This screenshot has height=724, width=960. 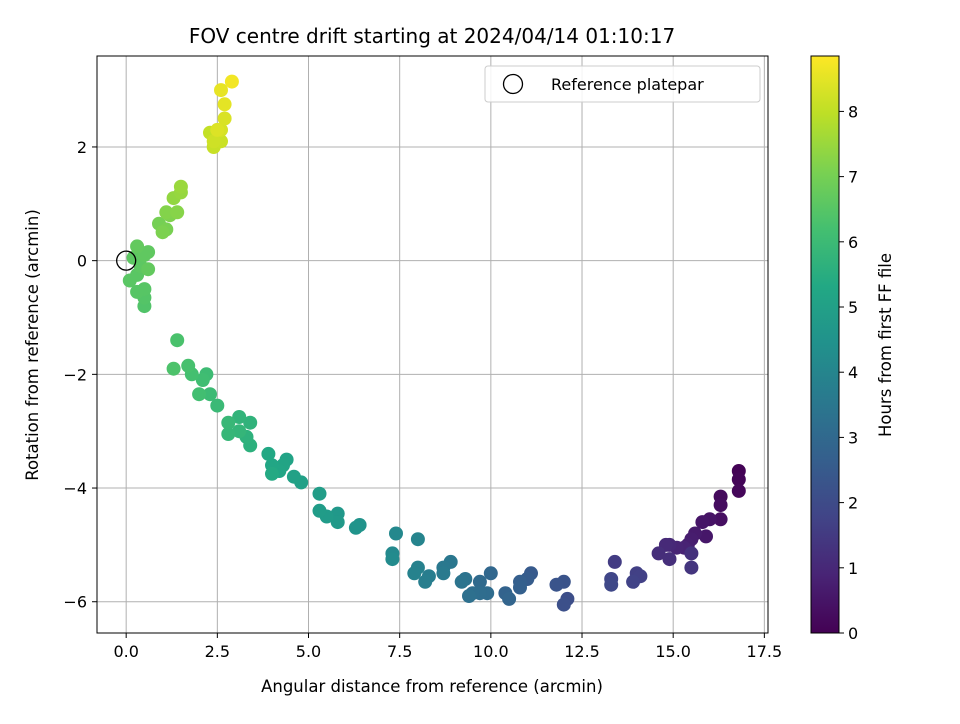 I want to click on colorbar-tick-label: 3, so click(x=853, y=437).